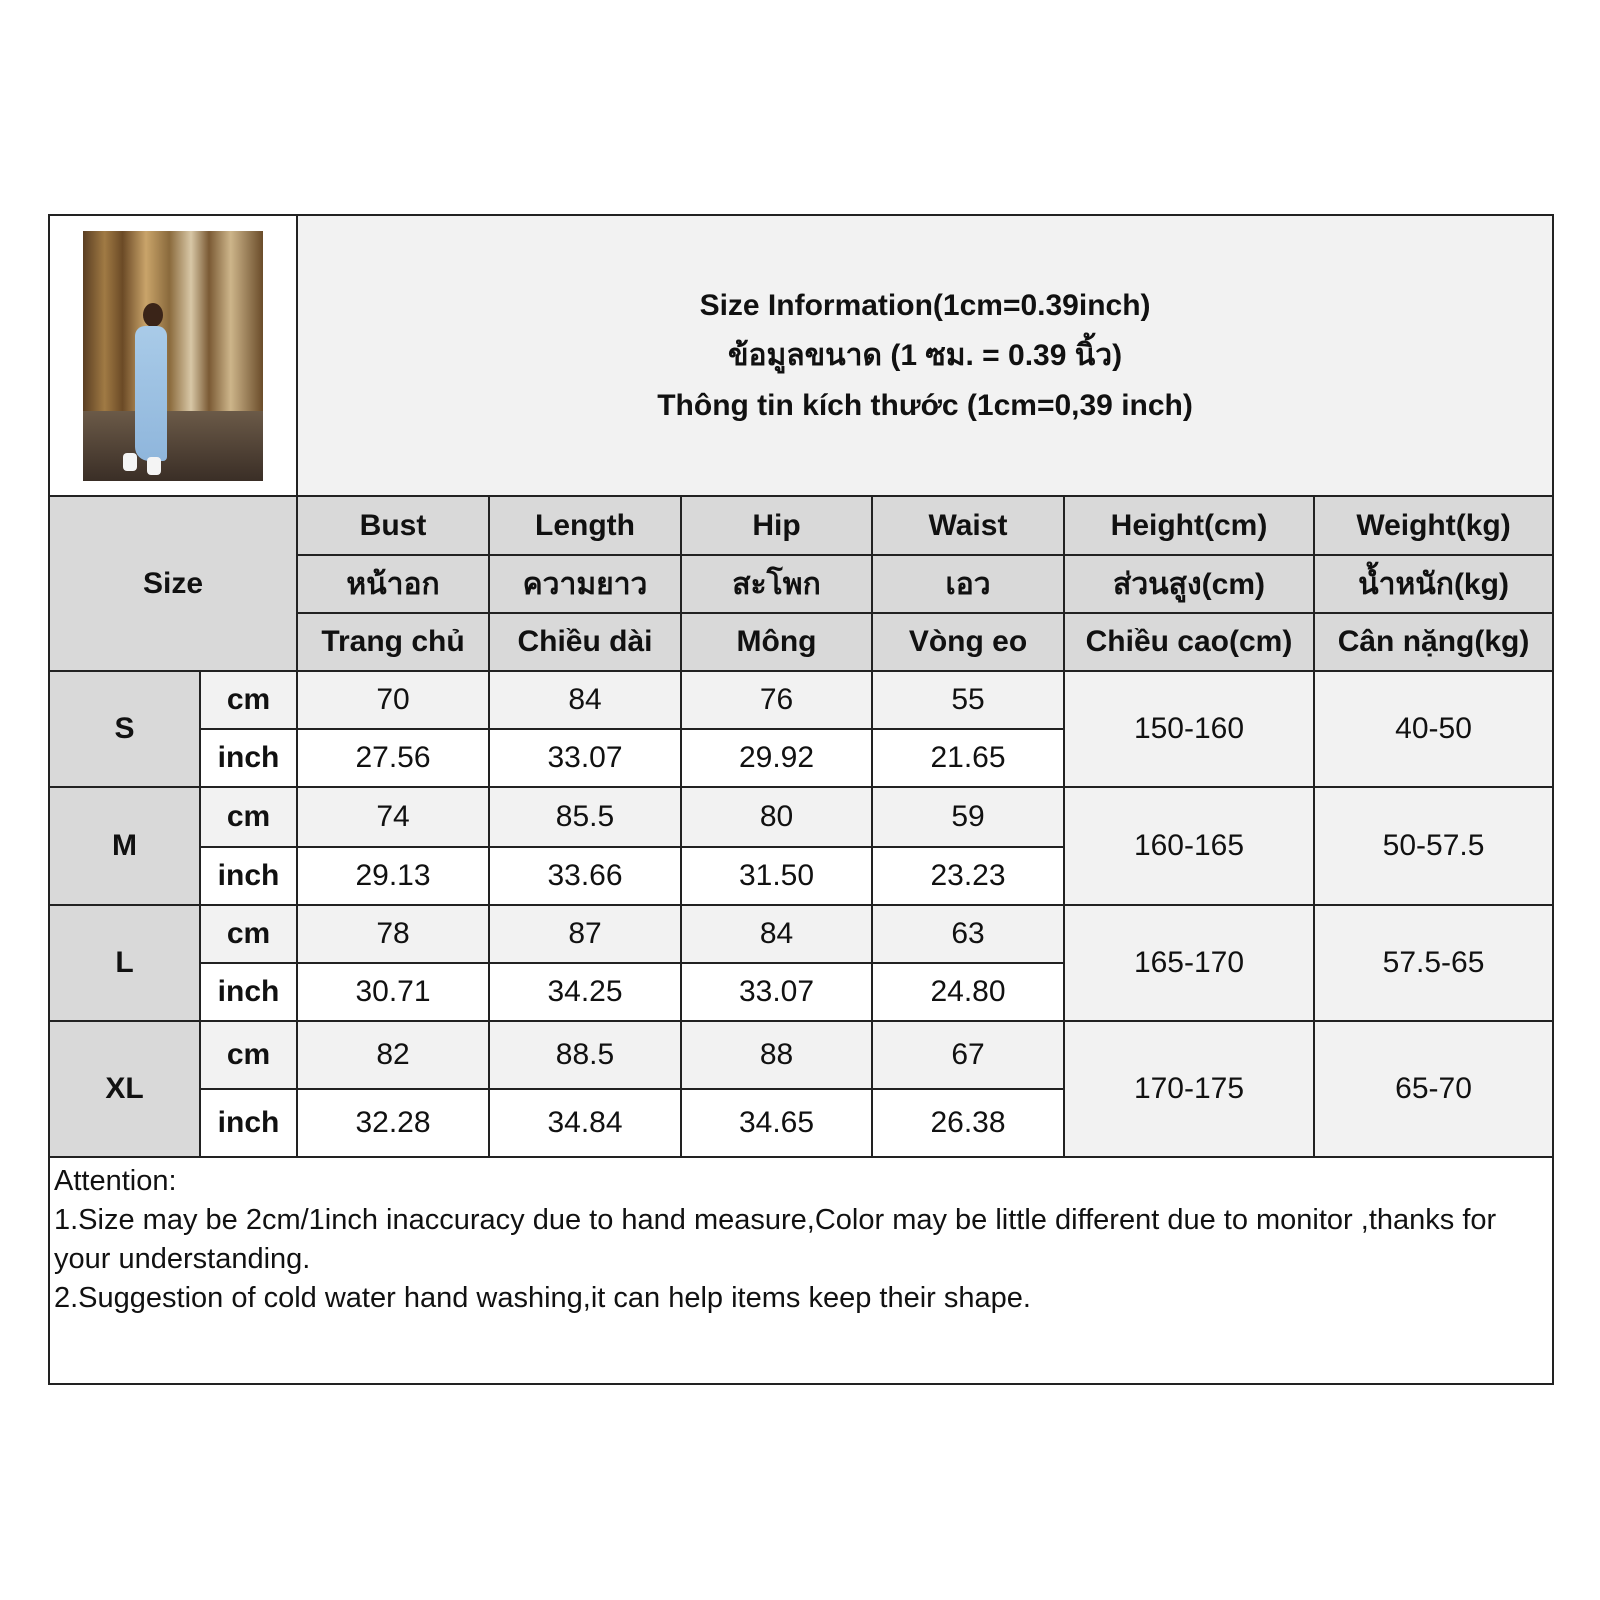 This screenshot has width=1600, height=1600. I want to click on value-cm: 59, so click(968, 817).